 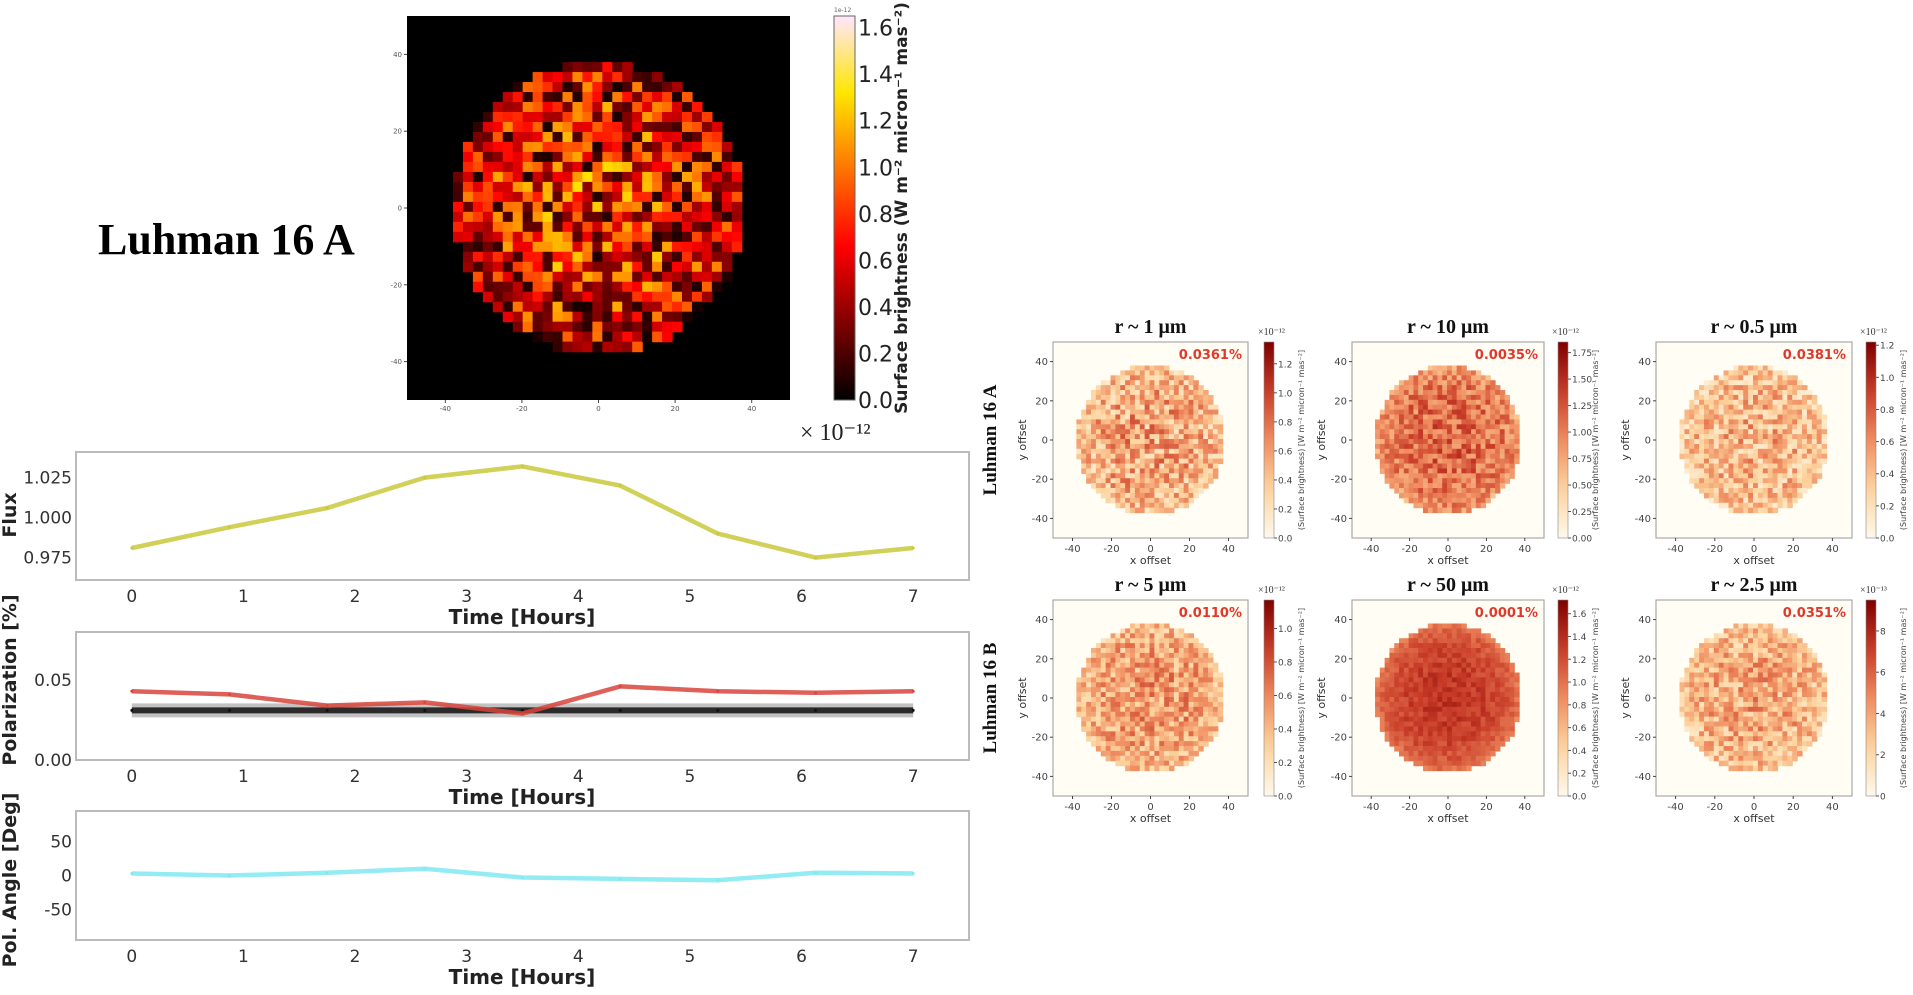 I want to click on plot-frame, so click(x=522, y=516).